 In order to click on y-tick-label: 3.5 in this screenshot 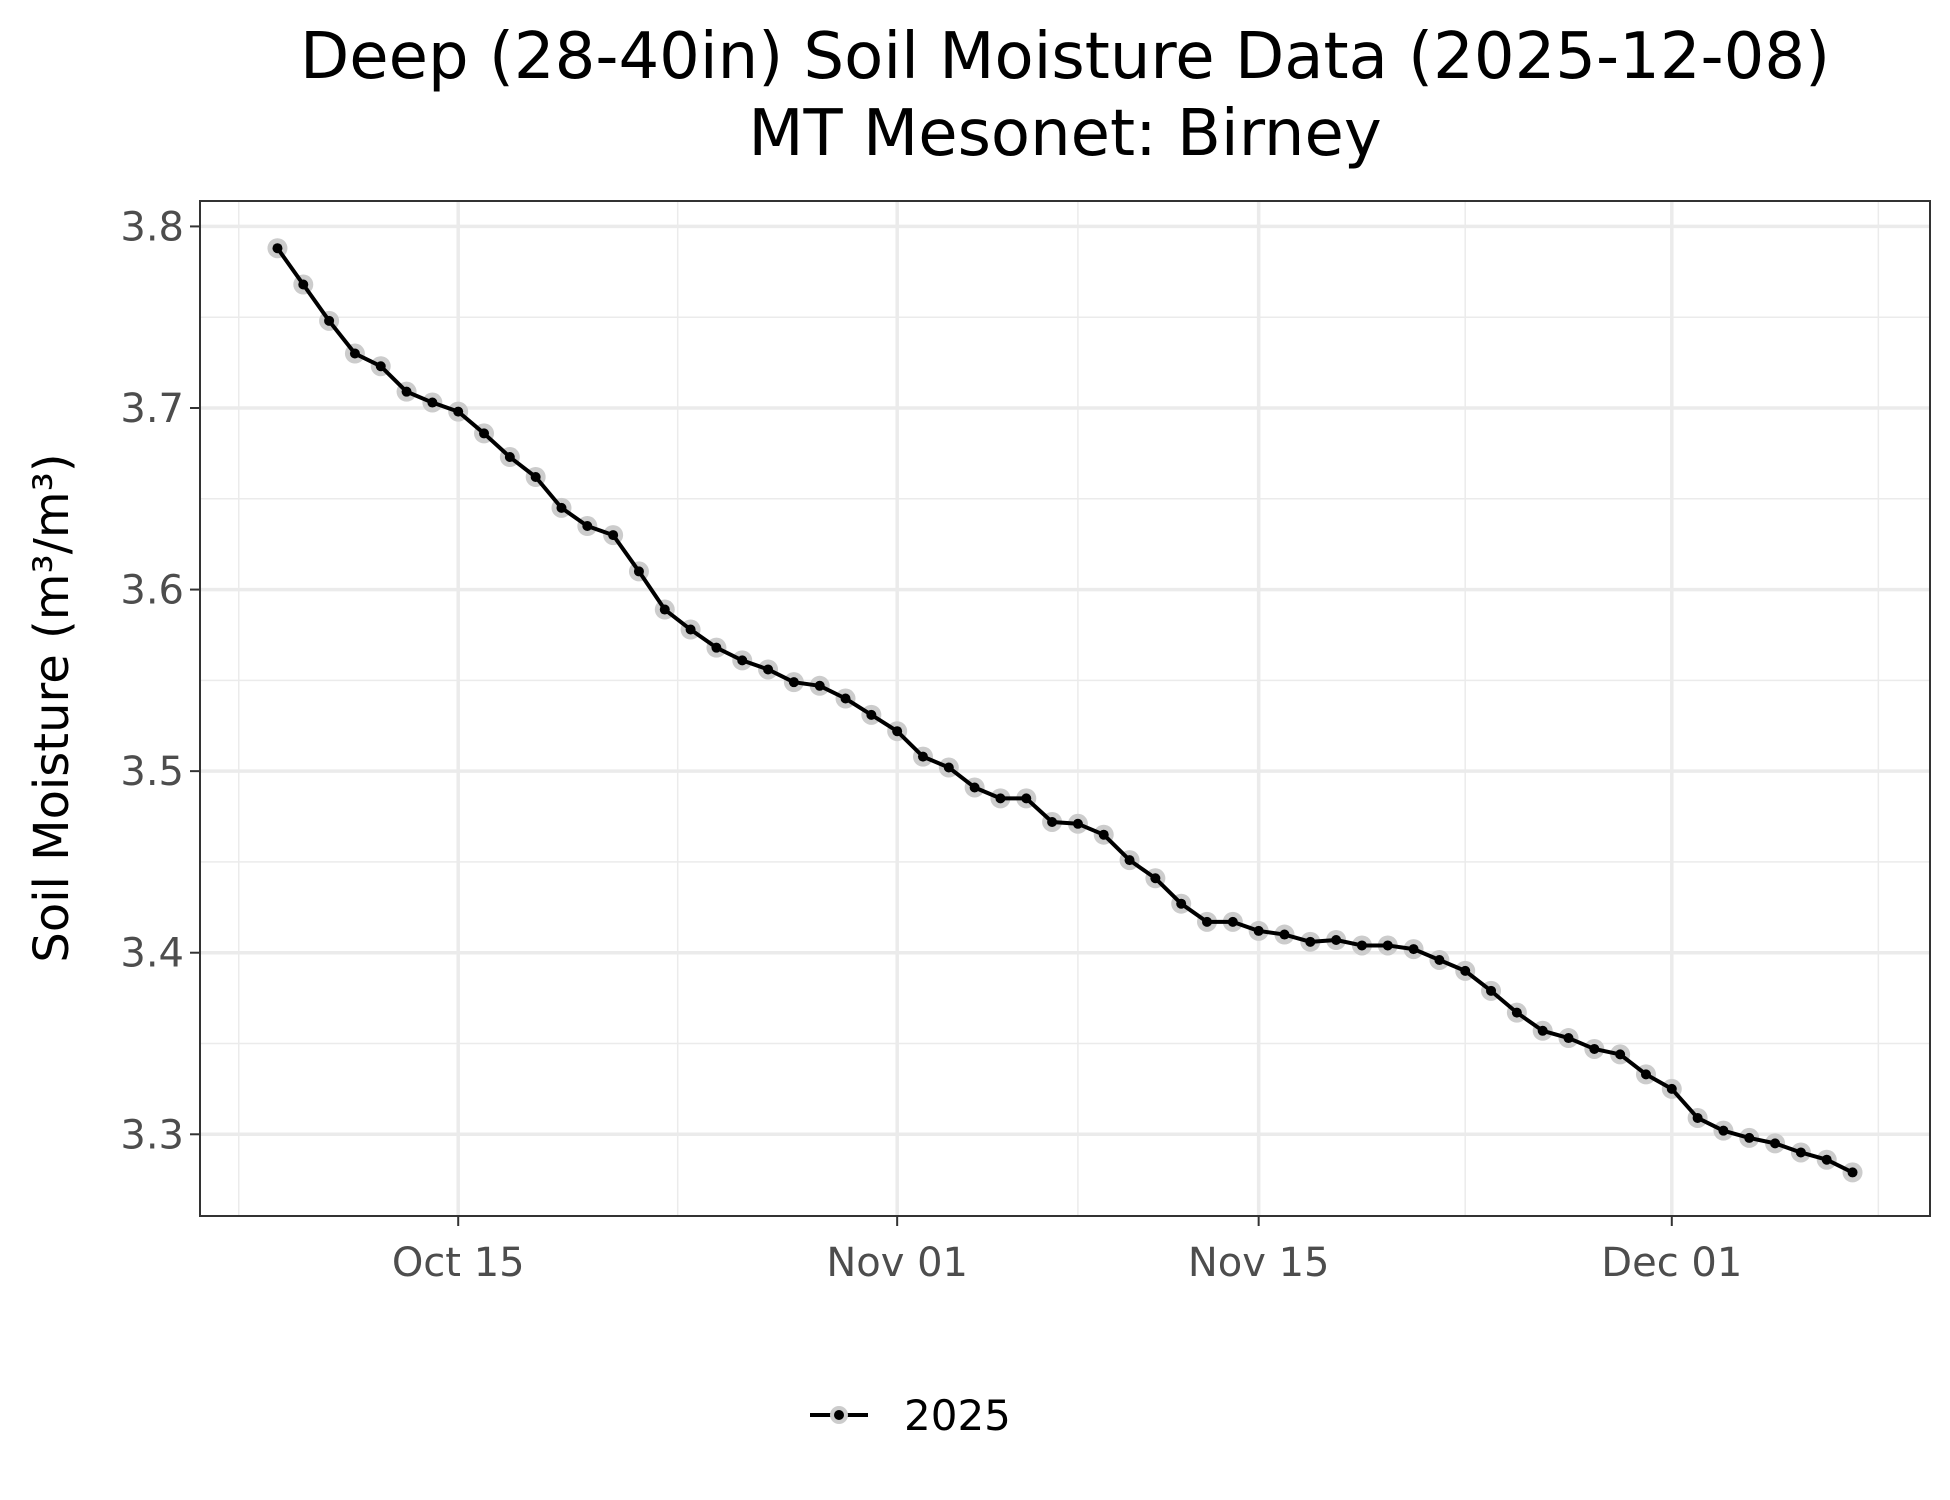, I will do `click(152, 772)`.